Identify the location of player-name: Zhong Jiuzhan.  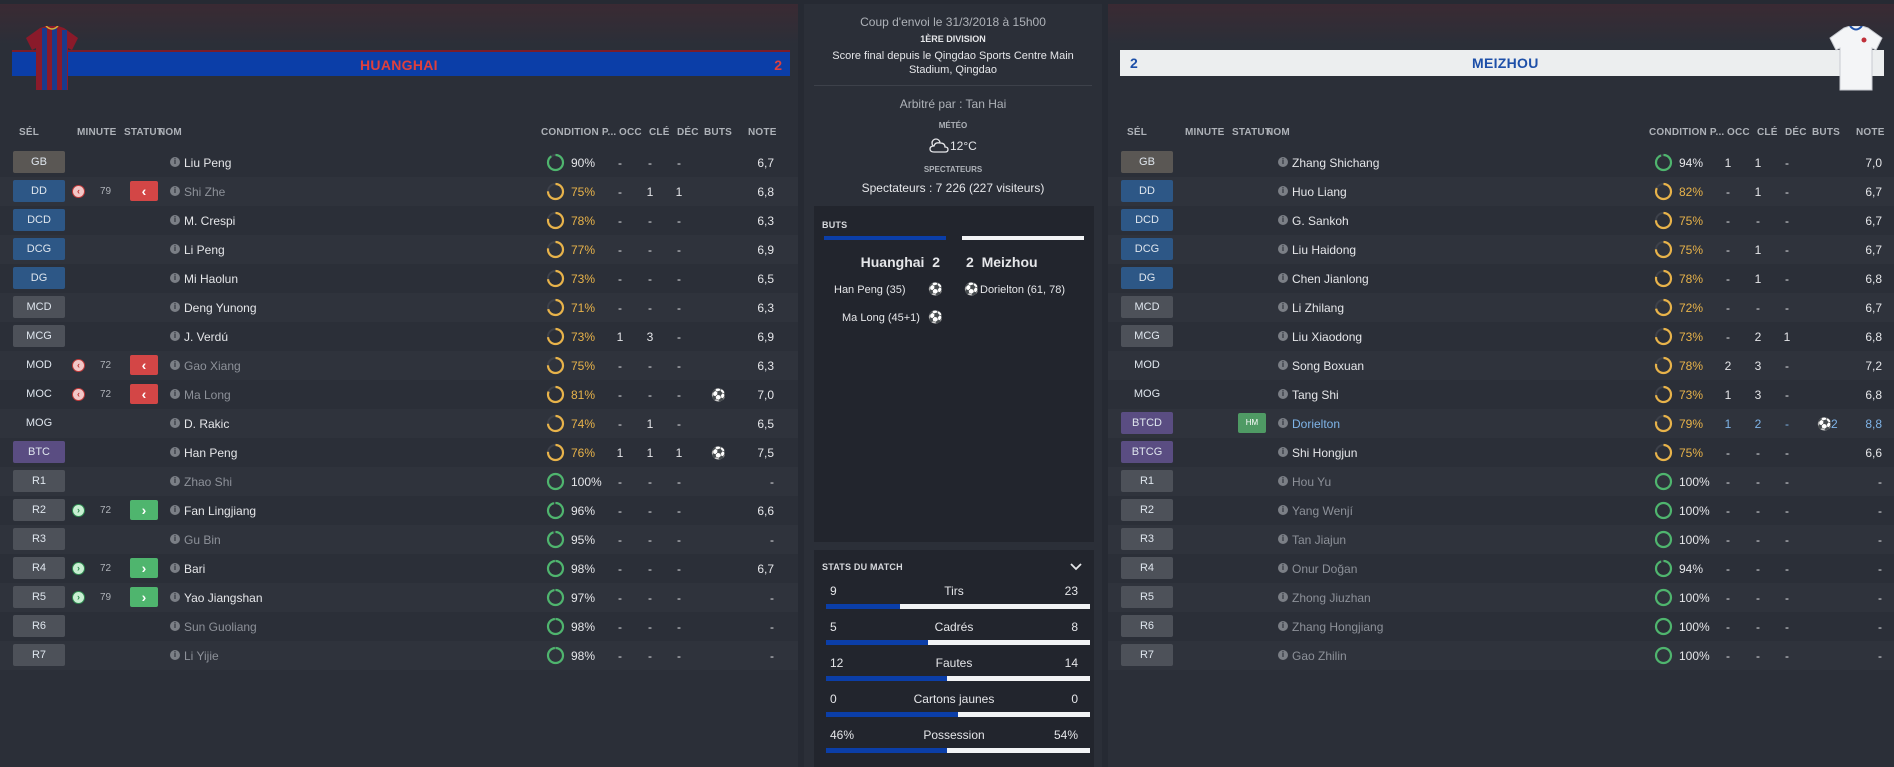
(1331, 598).